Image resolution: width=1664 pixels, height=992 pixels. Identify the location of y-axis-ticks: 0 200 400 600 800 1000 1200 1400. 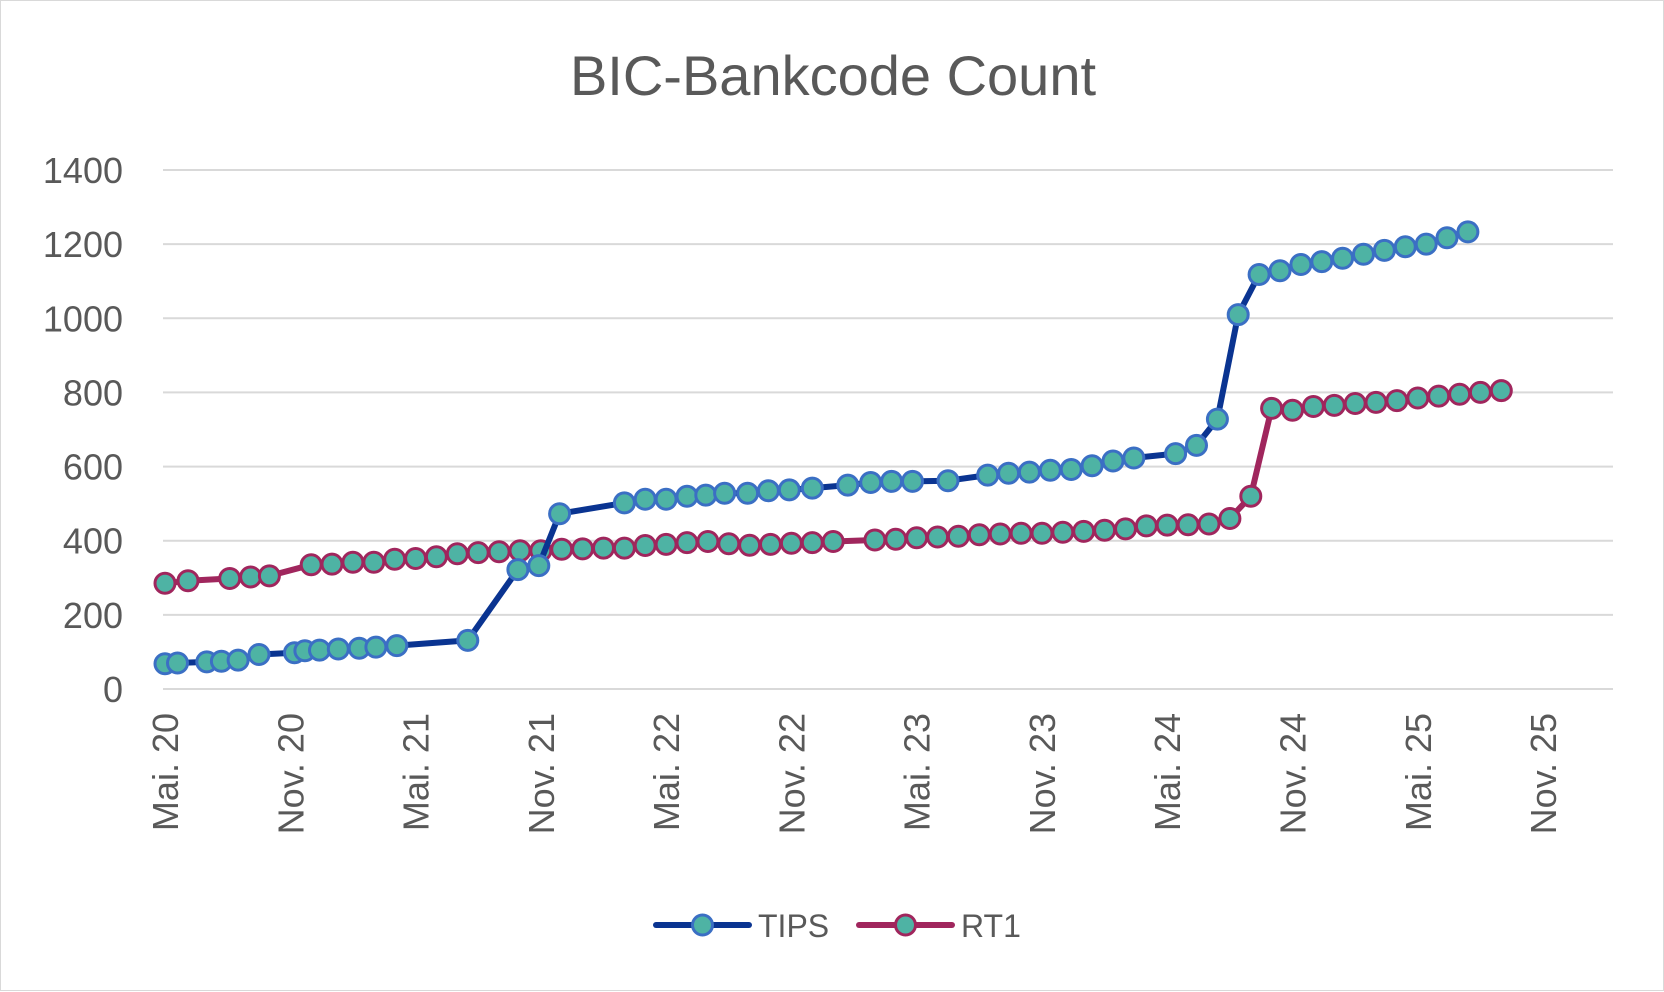
(83, 430).